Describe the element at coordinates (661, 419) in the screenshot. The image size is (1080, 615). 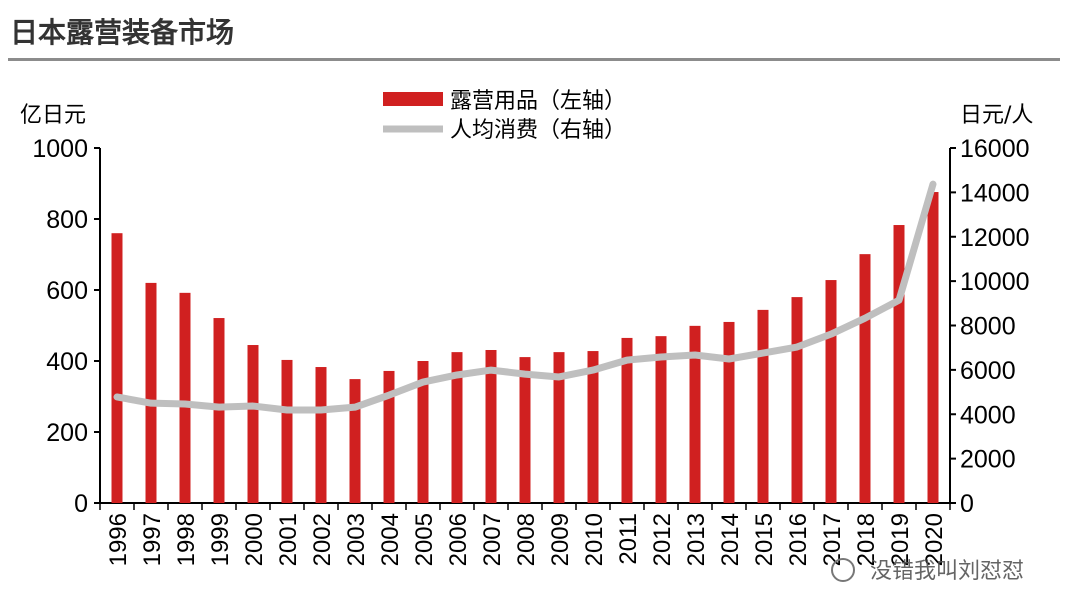
I see `bar-2012` at that location.